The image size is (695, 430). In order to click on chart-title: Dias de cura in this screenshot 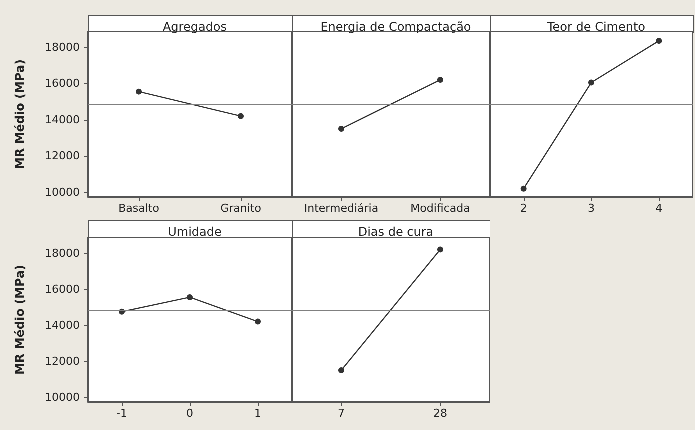, I will do `click(396, 232)`.